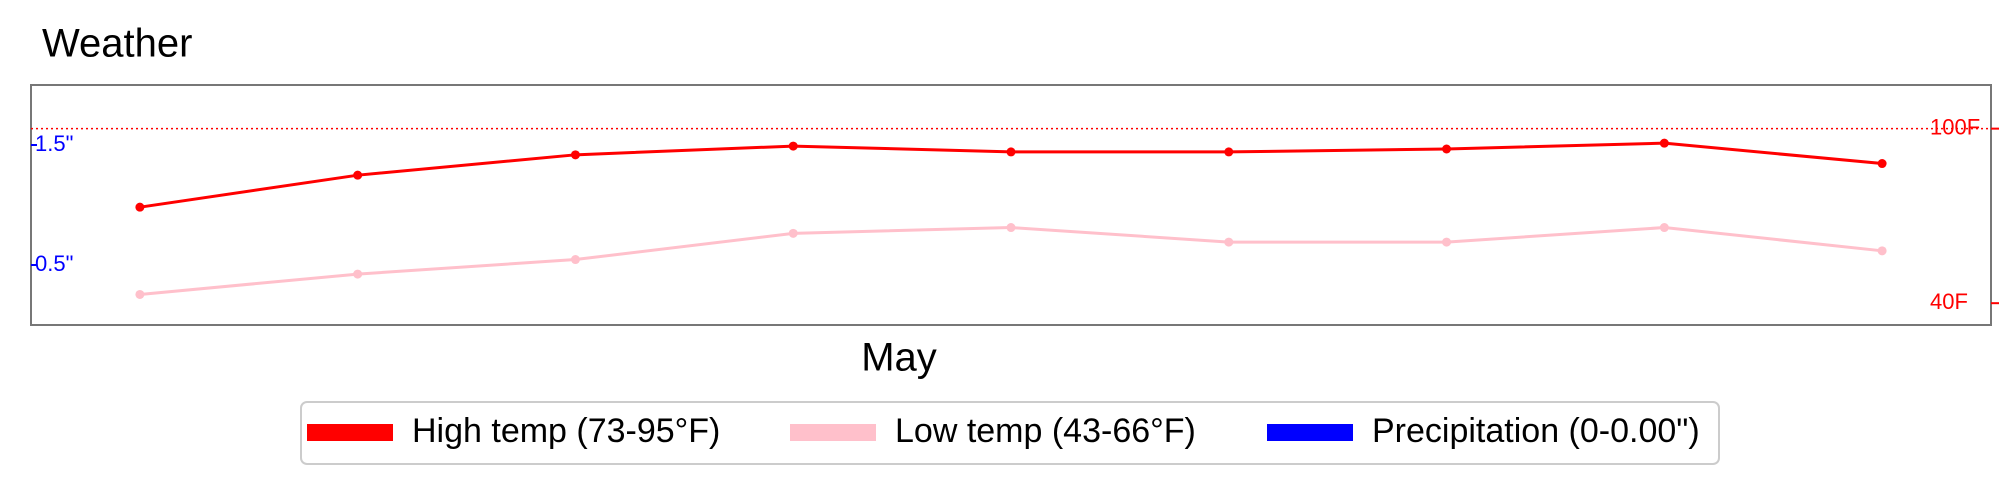 This screenshot has height=492, width=2010. Describe the element at coordinates (566, 431) in the screenshot. I see `legend-label: High temp (73-95°F)` at that location.